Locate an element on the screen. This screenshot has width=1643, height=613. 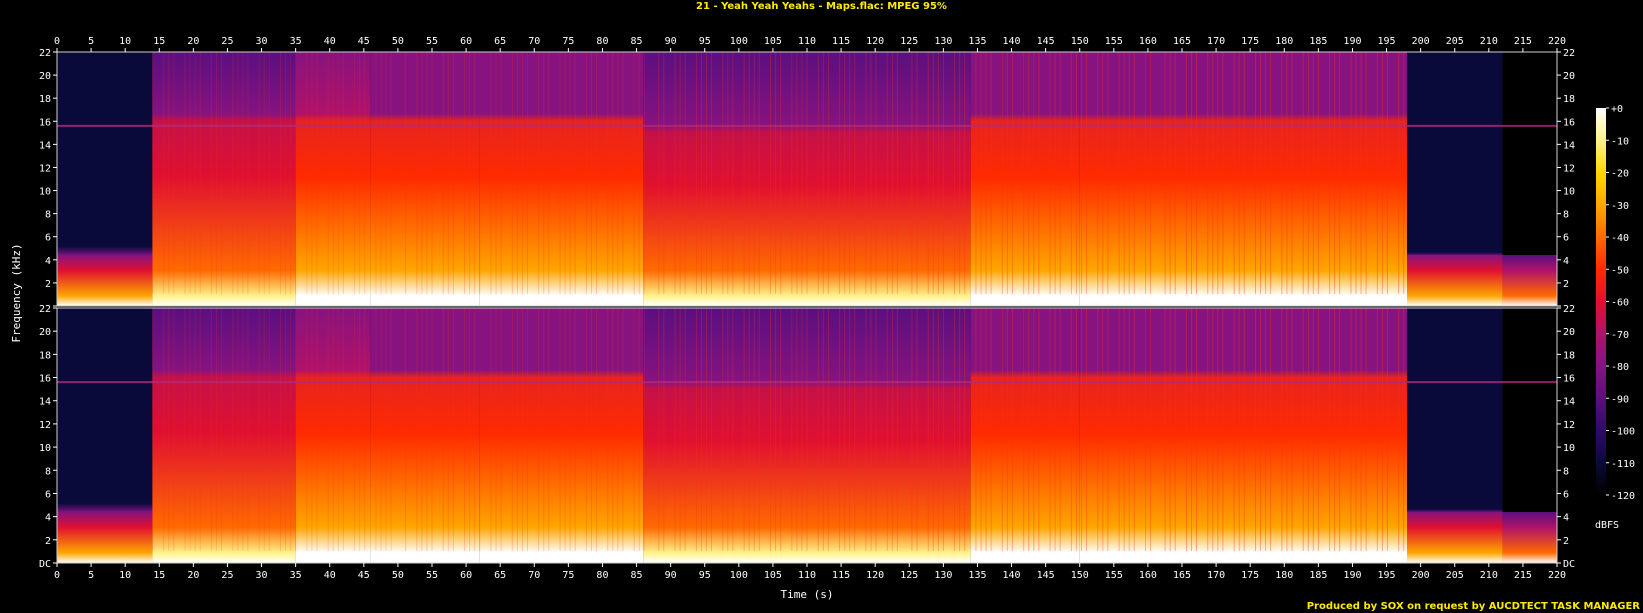
colorbar-gradient is located at coordinates (1601, 301).